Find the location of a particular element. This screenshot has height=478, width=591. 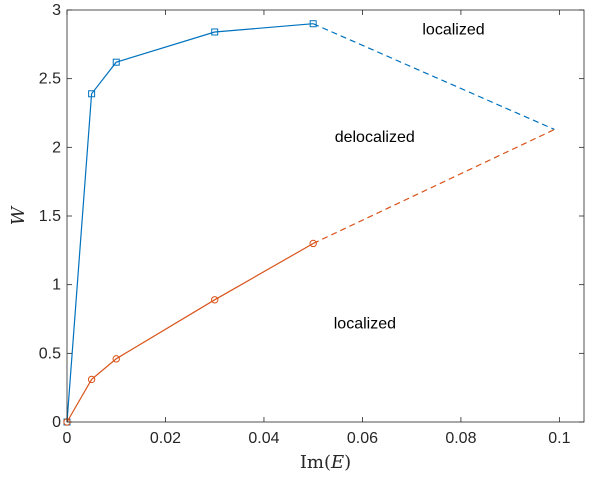

region-label: delocalized is located at coordinates (375, 137).